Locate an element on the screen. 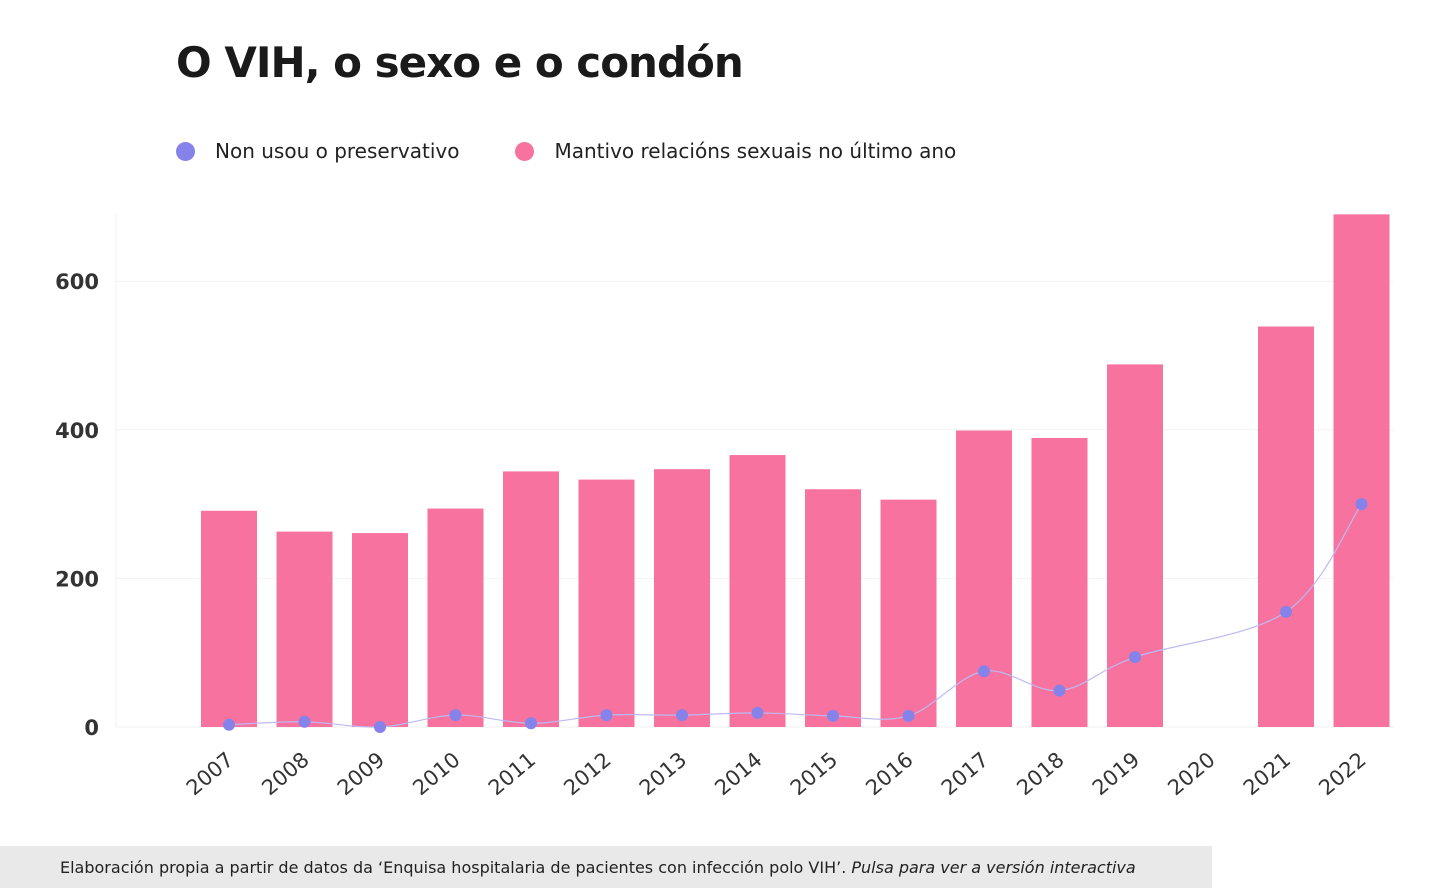  x-tick-label: 2020 is located at coordinates (1191, 773).